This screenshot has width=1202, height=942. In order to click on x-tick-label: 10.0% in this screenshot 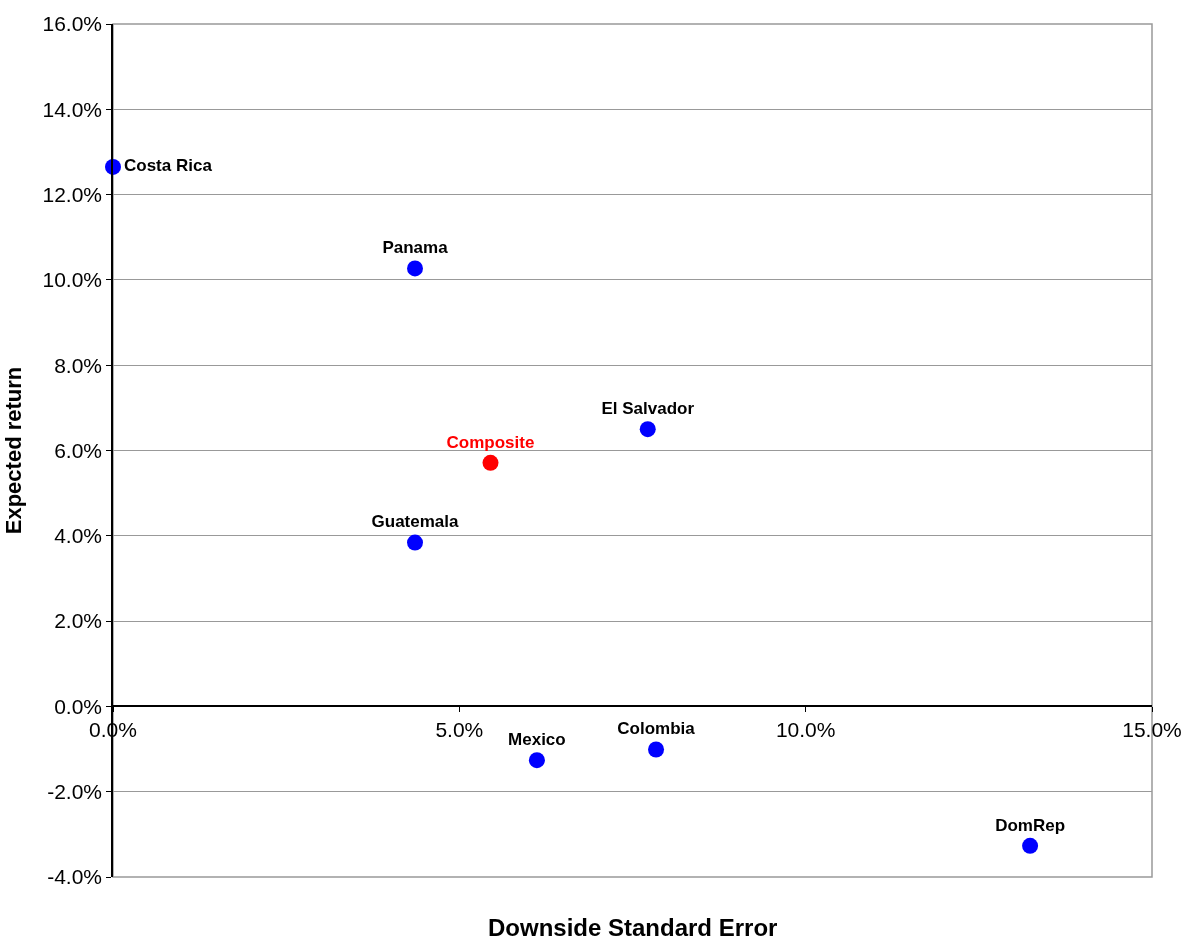, I will do `click(805, 730)`.